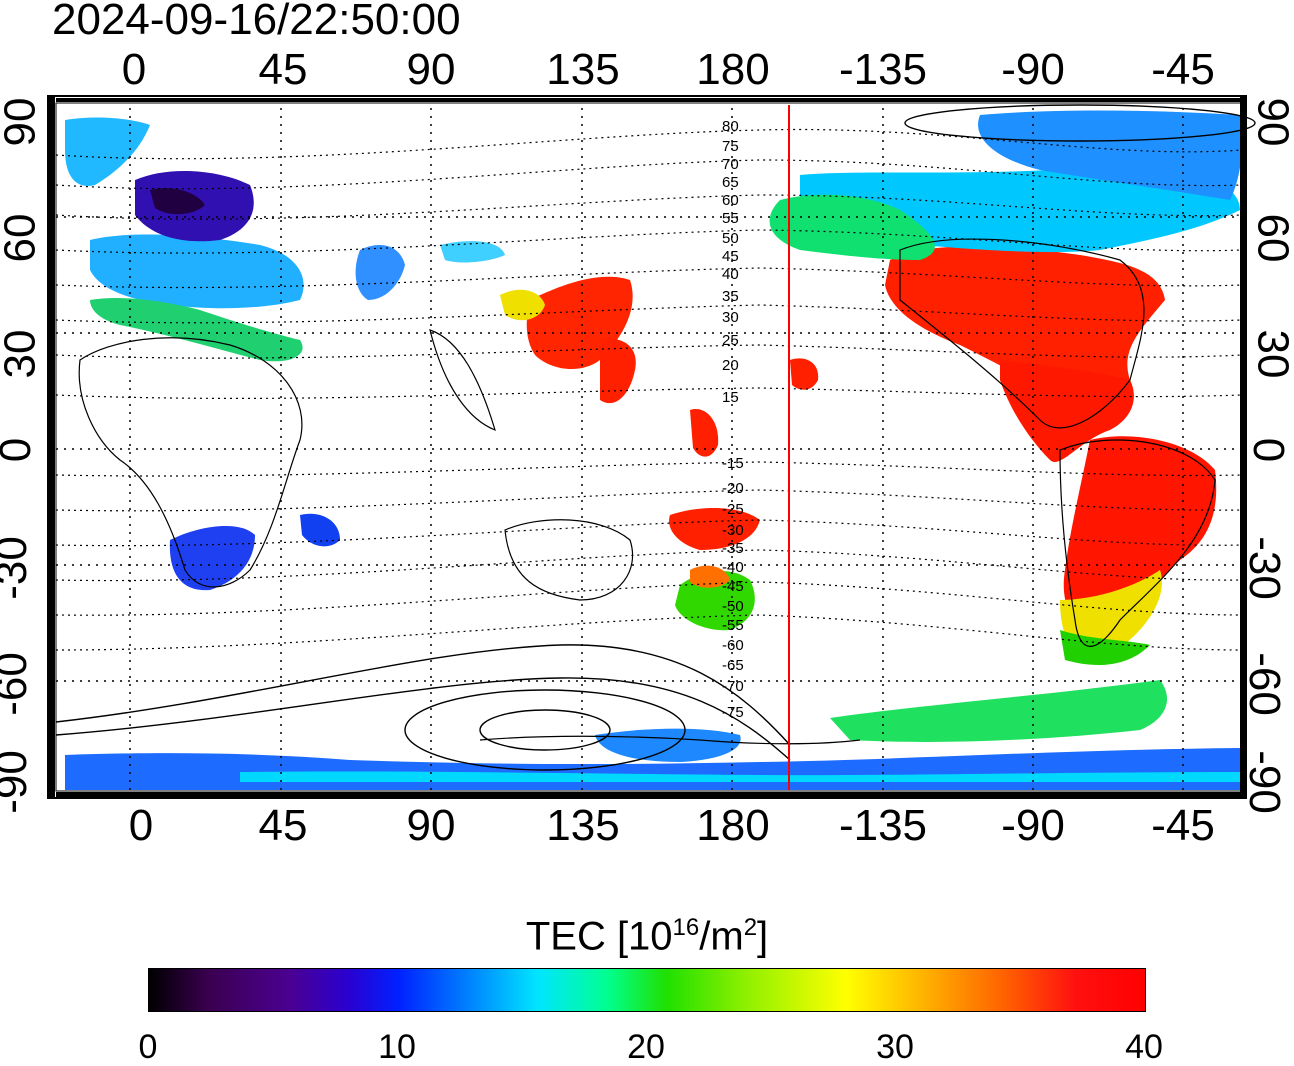 Image resolution: width=1294 pixels, height=1066 pixels. I want to click on contour-label: -65, so click(733, 665).